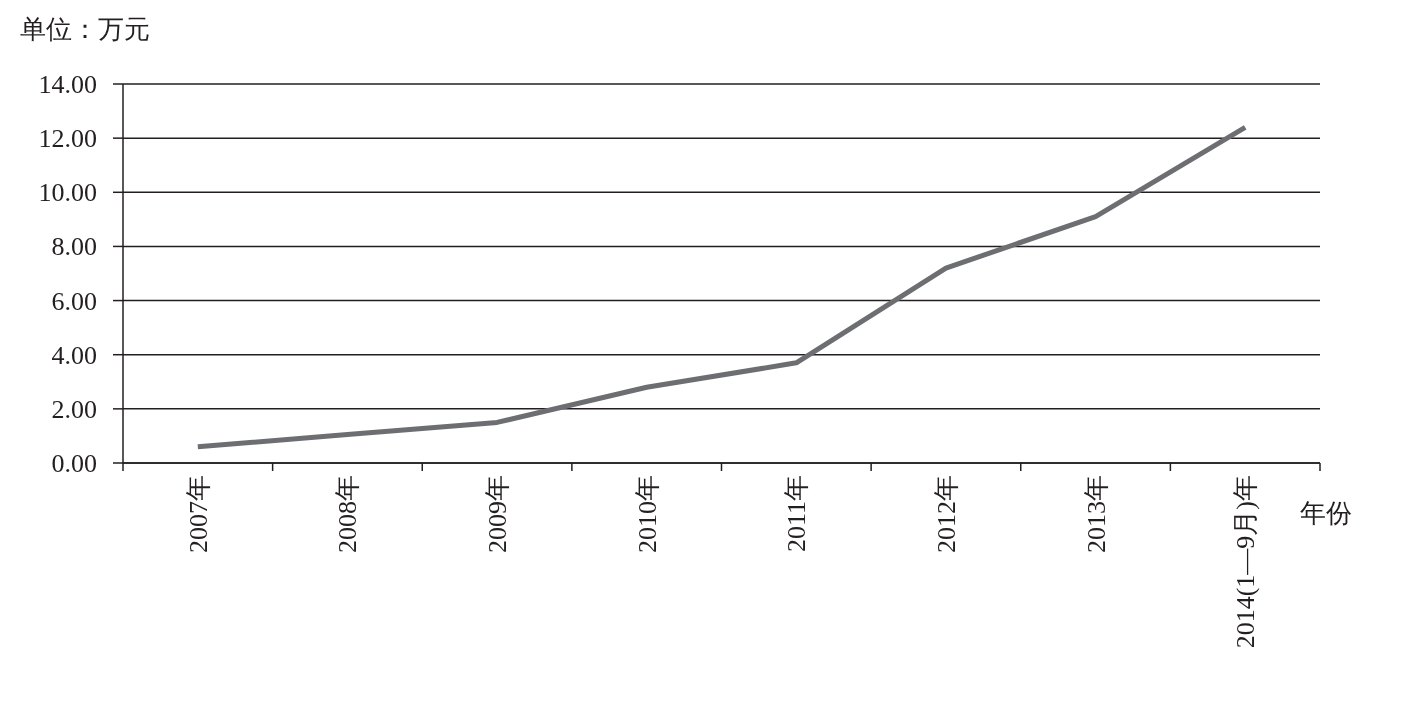 The image size is (1408, 727). Describe the element at coordinates (67, 84) in the screenshot. I see `y-tick-label: 14.00` at that location.